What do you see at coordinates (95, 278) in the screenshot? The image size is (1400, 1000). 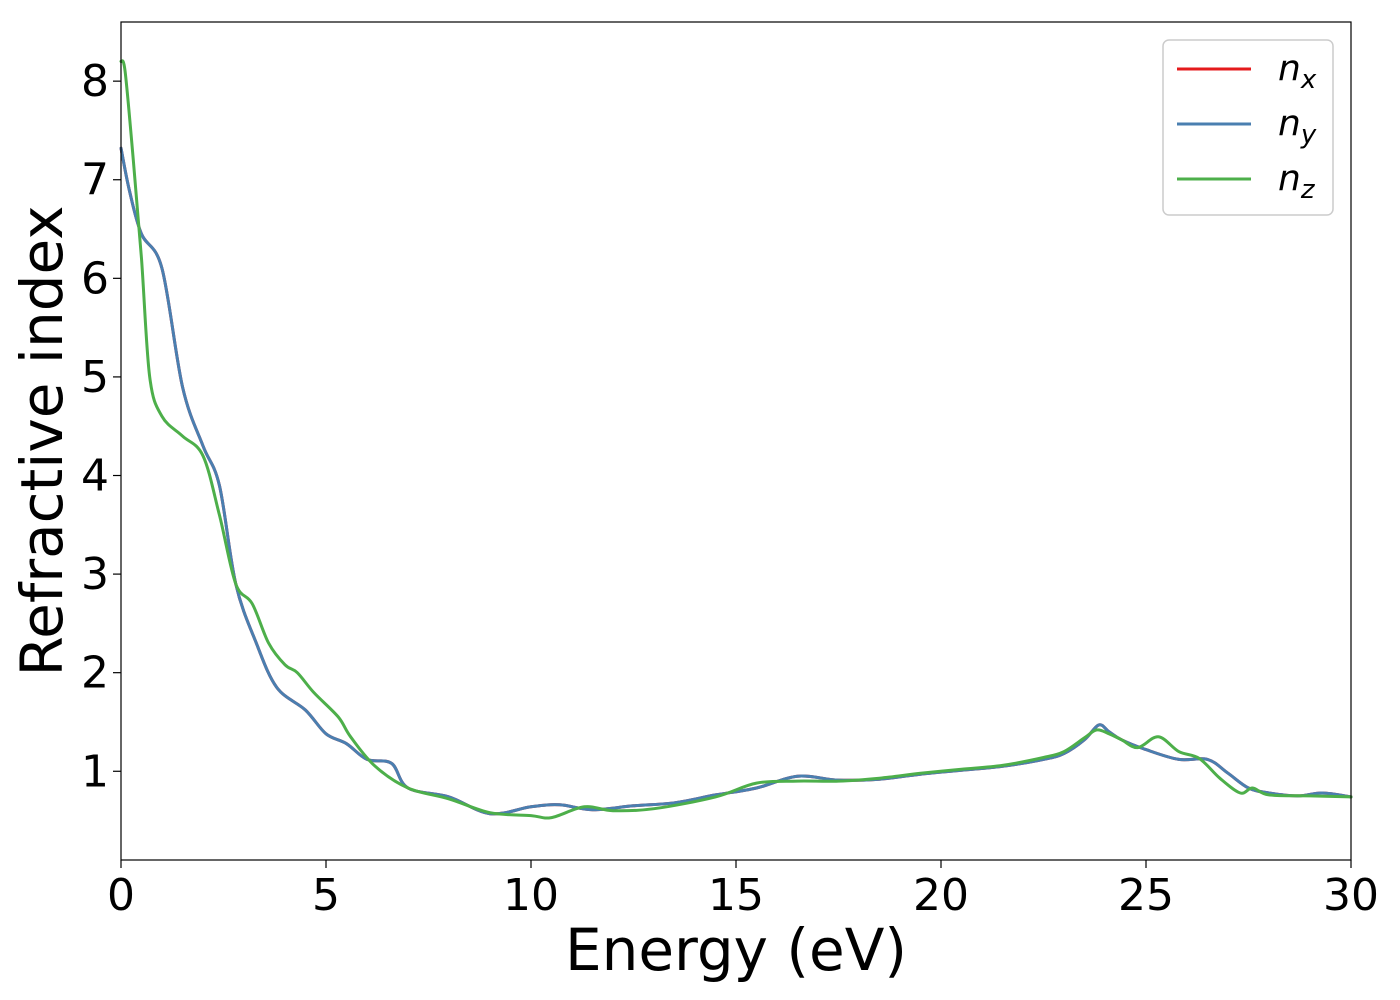 I see `y-tick-label: 6` at bounding box center [95, 278].